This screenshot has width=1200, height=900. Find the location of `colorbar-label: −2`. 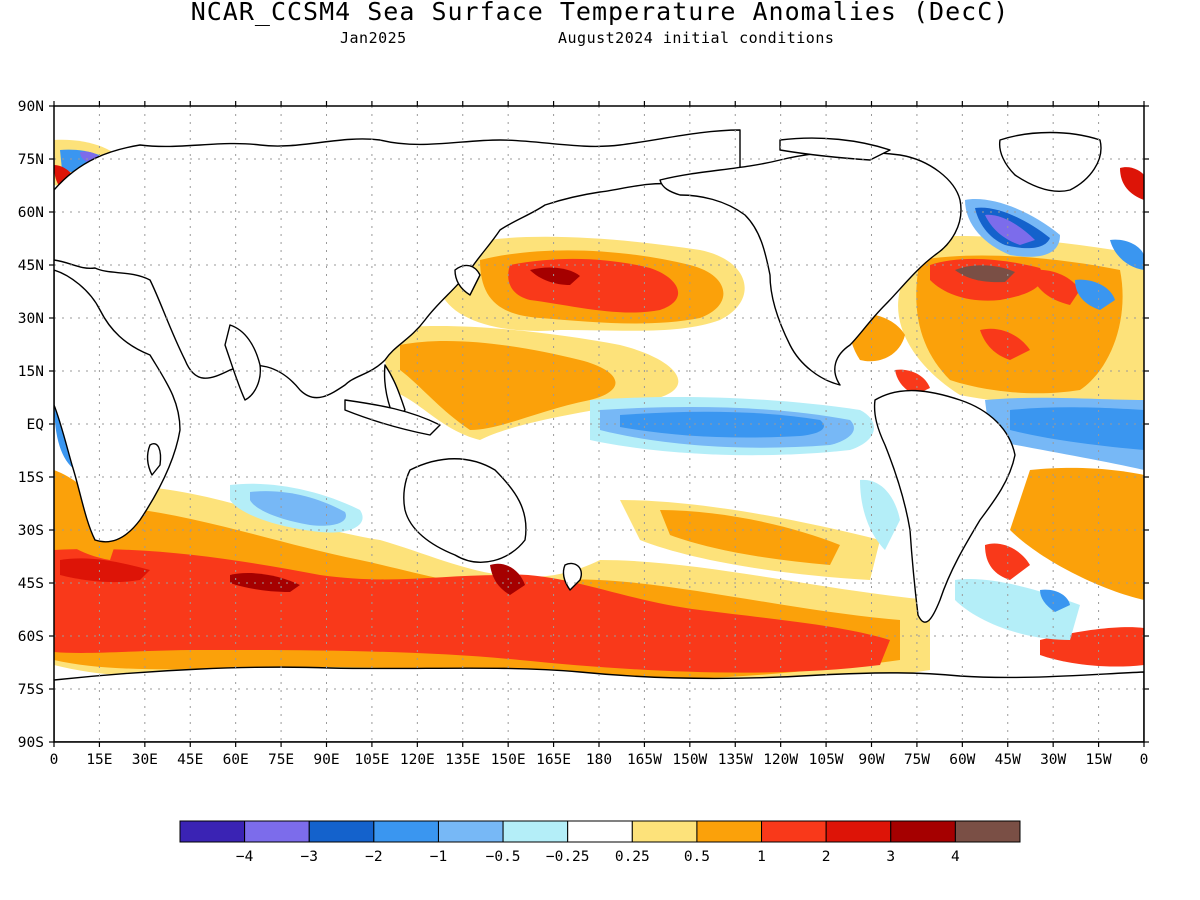

colorbar-label: −2 is located at coordinates (373, 857).